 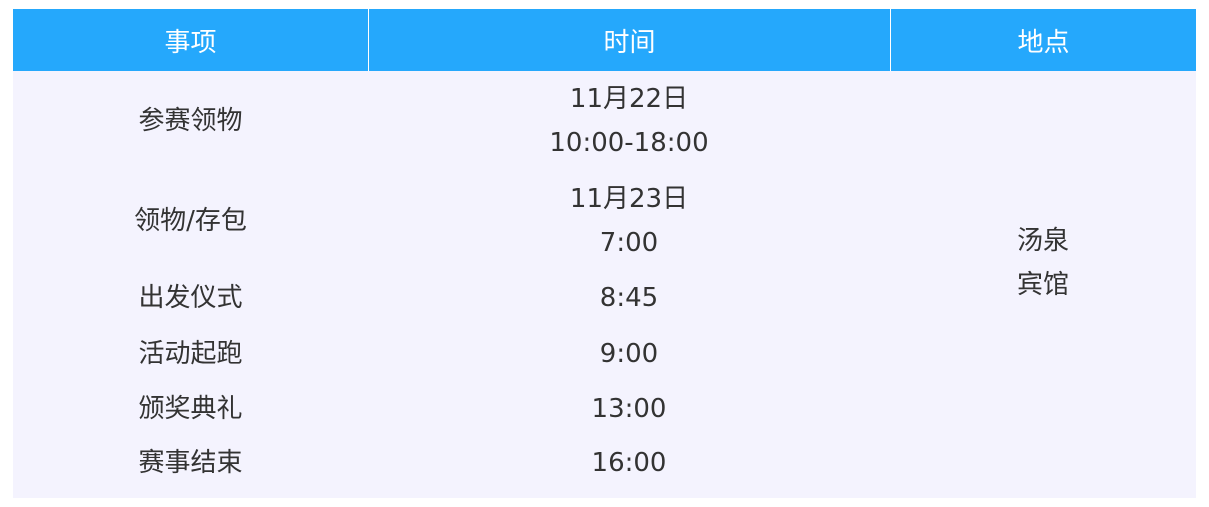 What do you see at coordinates (190, 409) in the screenshot?
I see `event-cell: 颁奖典礼` at bounding box center [190, 409].